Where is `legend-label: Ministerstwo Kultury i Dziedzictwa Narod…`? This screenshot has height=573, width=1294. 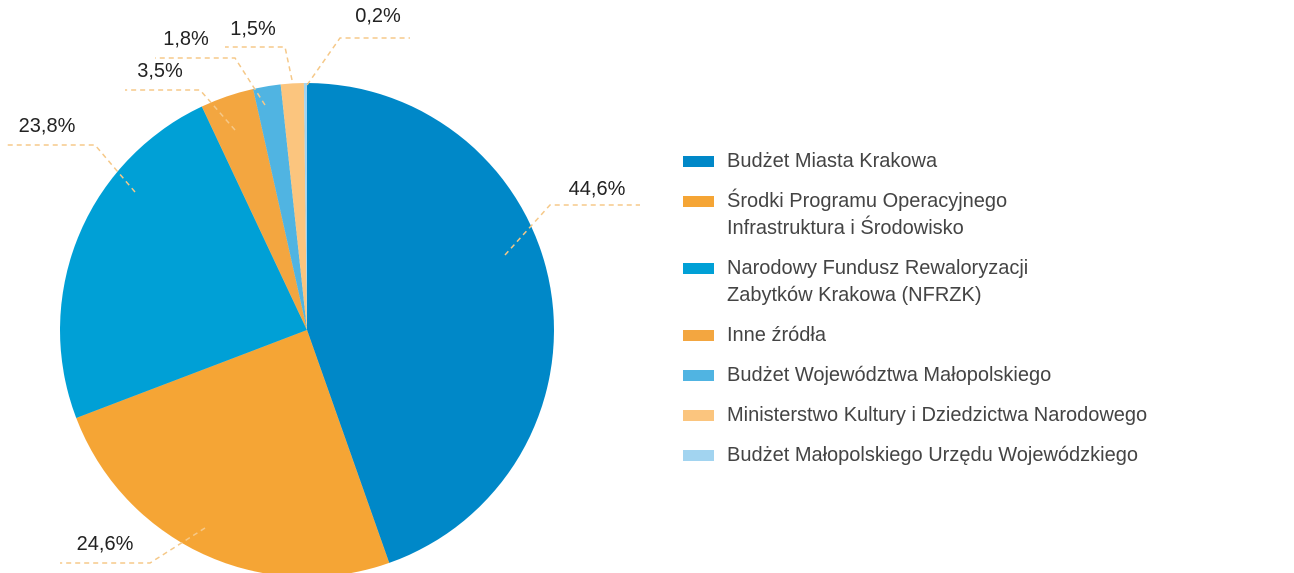
legend-label: Ministerstwo Kultury i Dziedzictwa Narod… is located at coordinates (937, 415).